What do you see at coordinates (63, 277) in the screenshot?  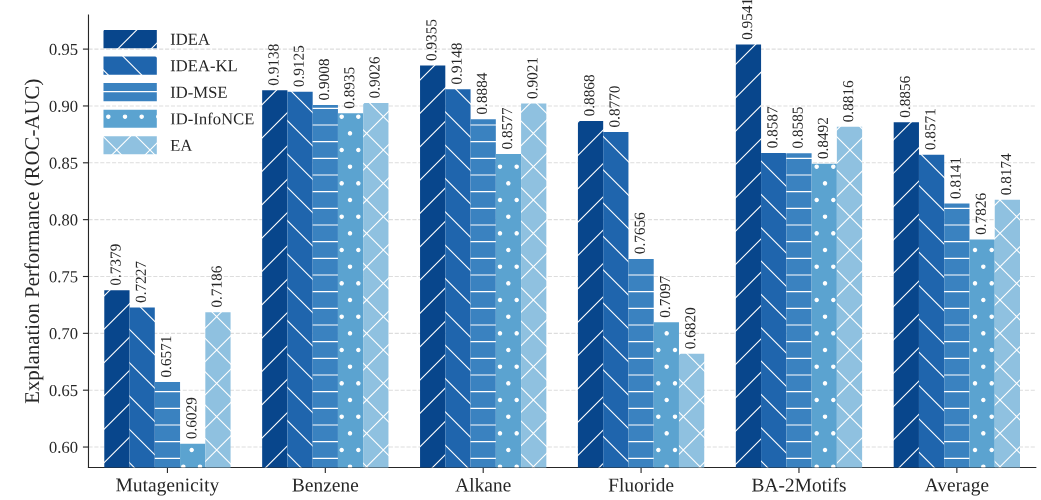 I see `text: 0.75` at bounding box center [63, 277].